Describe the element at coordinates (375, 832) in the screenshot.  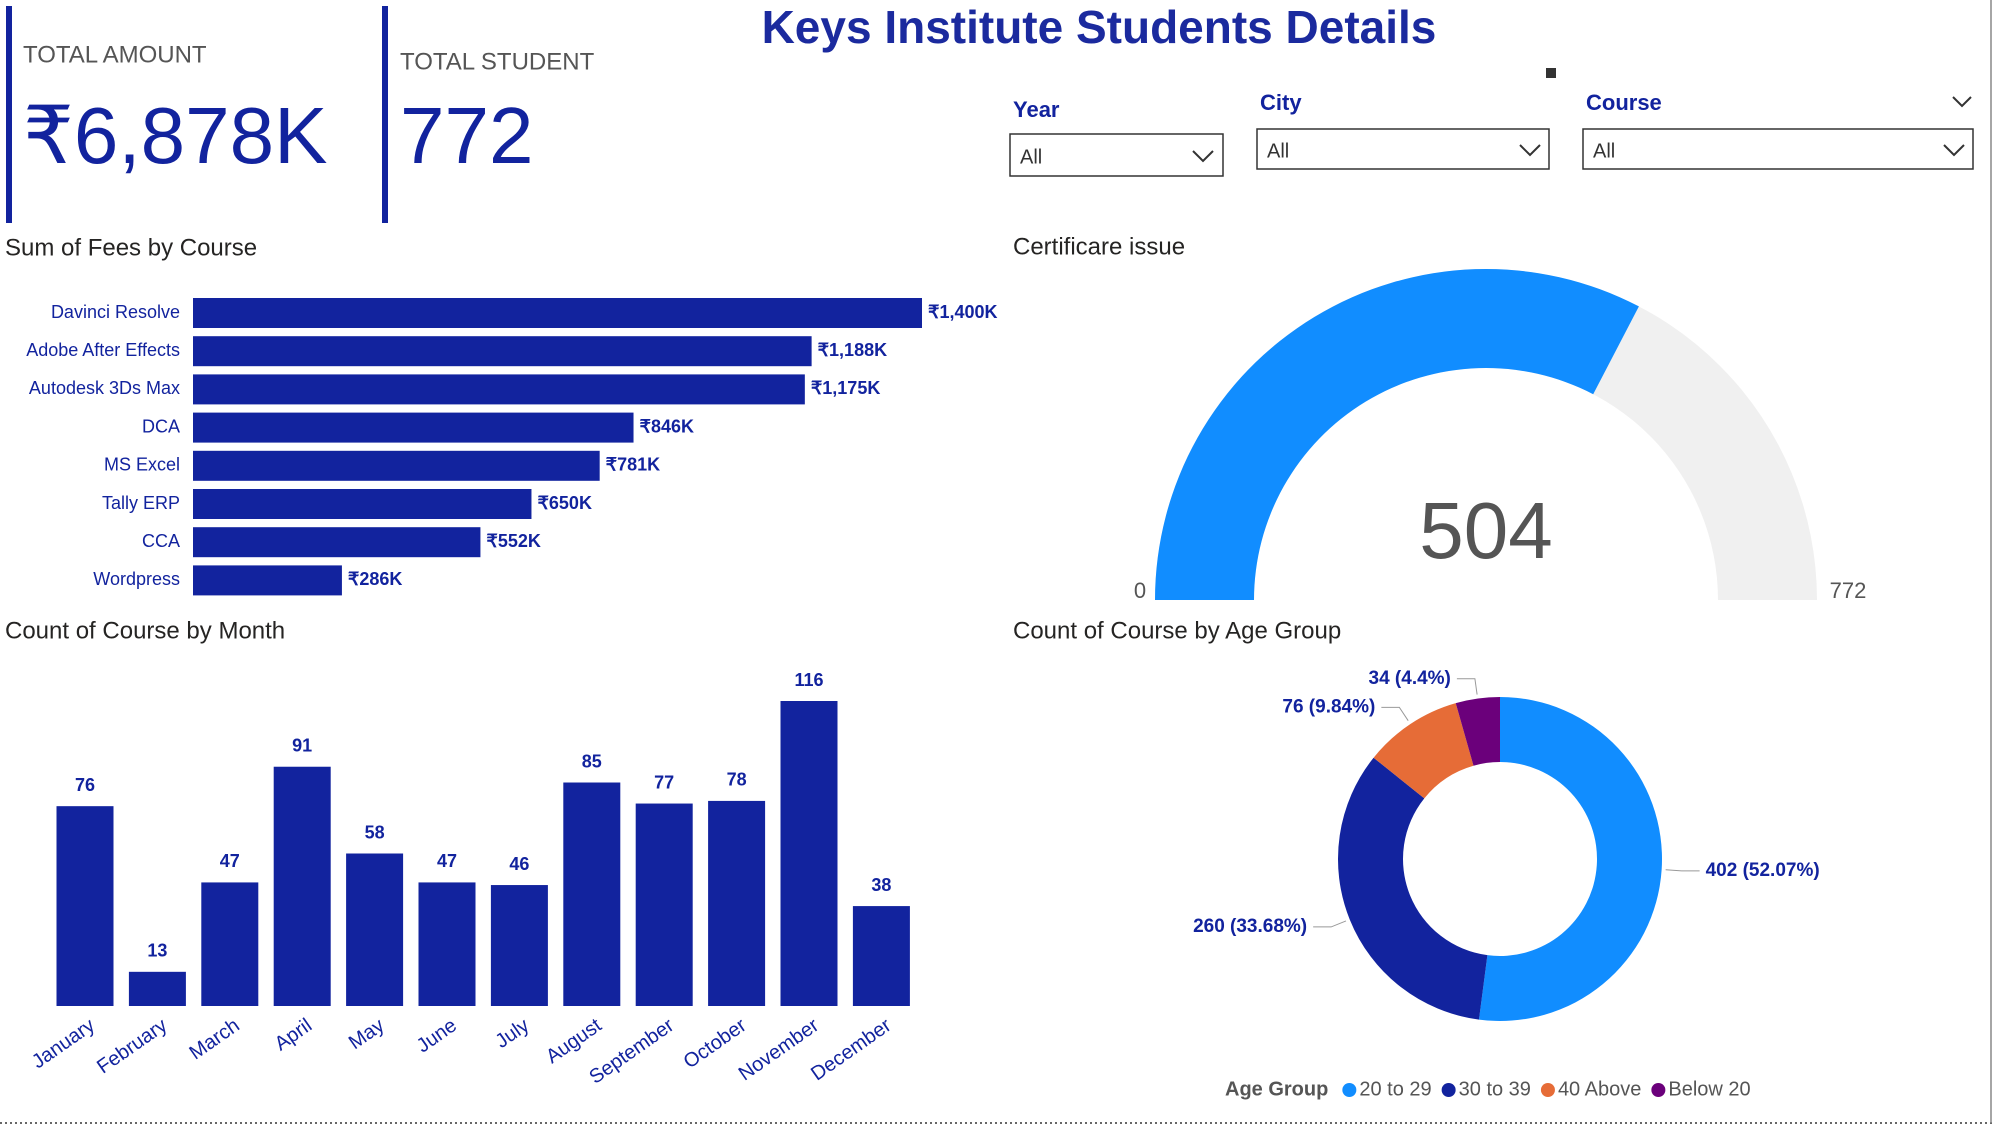
I see `data-label: 58` at that location.